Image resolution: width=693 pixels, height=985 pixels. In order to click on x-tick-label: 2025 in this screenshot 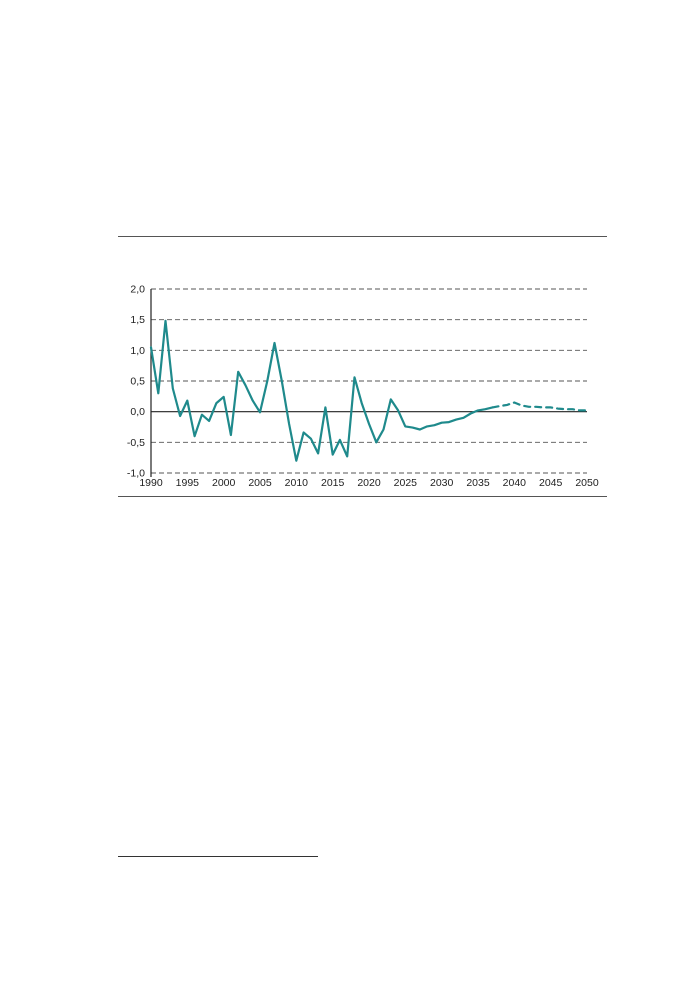, I will do `click(406, 483)`.